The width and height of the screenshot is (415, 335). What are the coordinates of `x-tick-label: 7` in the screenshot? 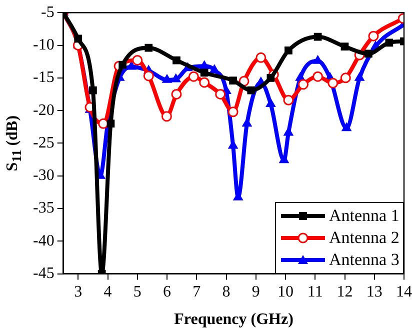 It's located at (196, 292).